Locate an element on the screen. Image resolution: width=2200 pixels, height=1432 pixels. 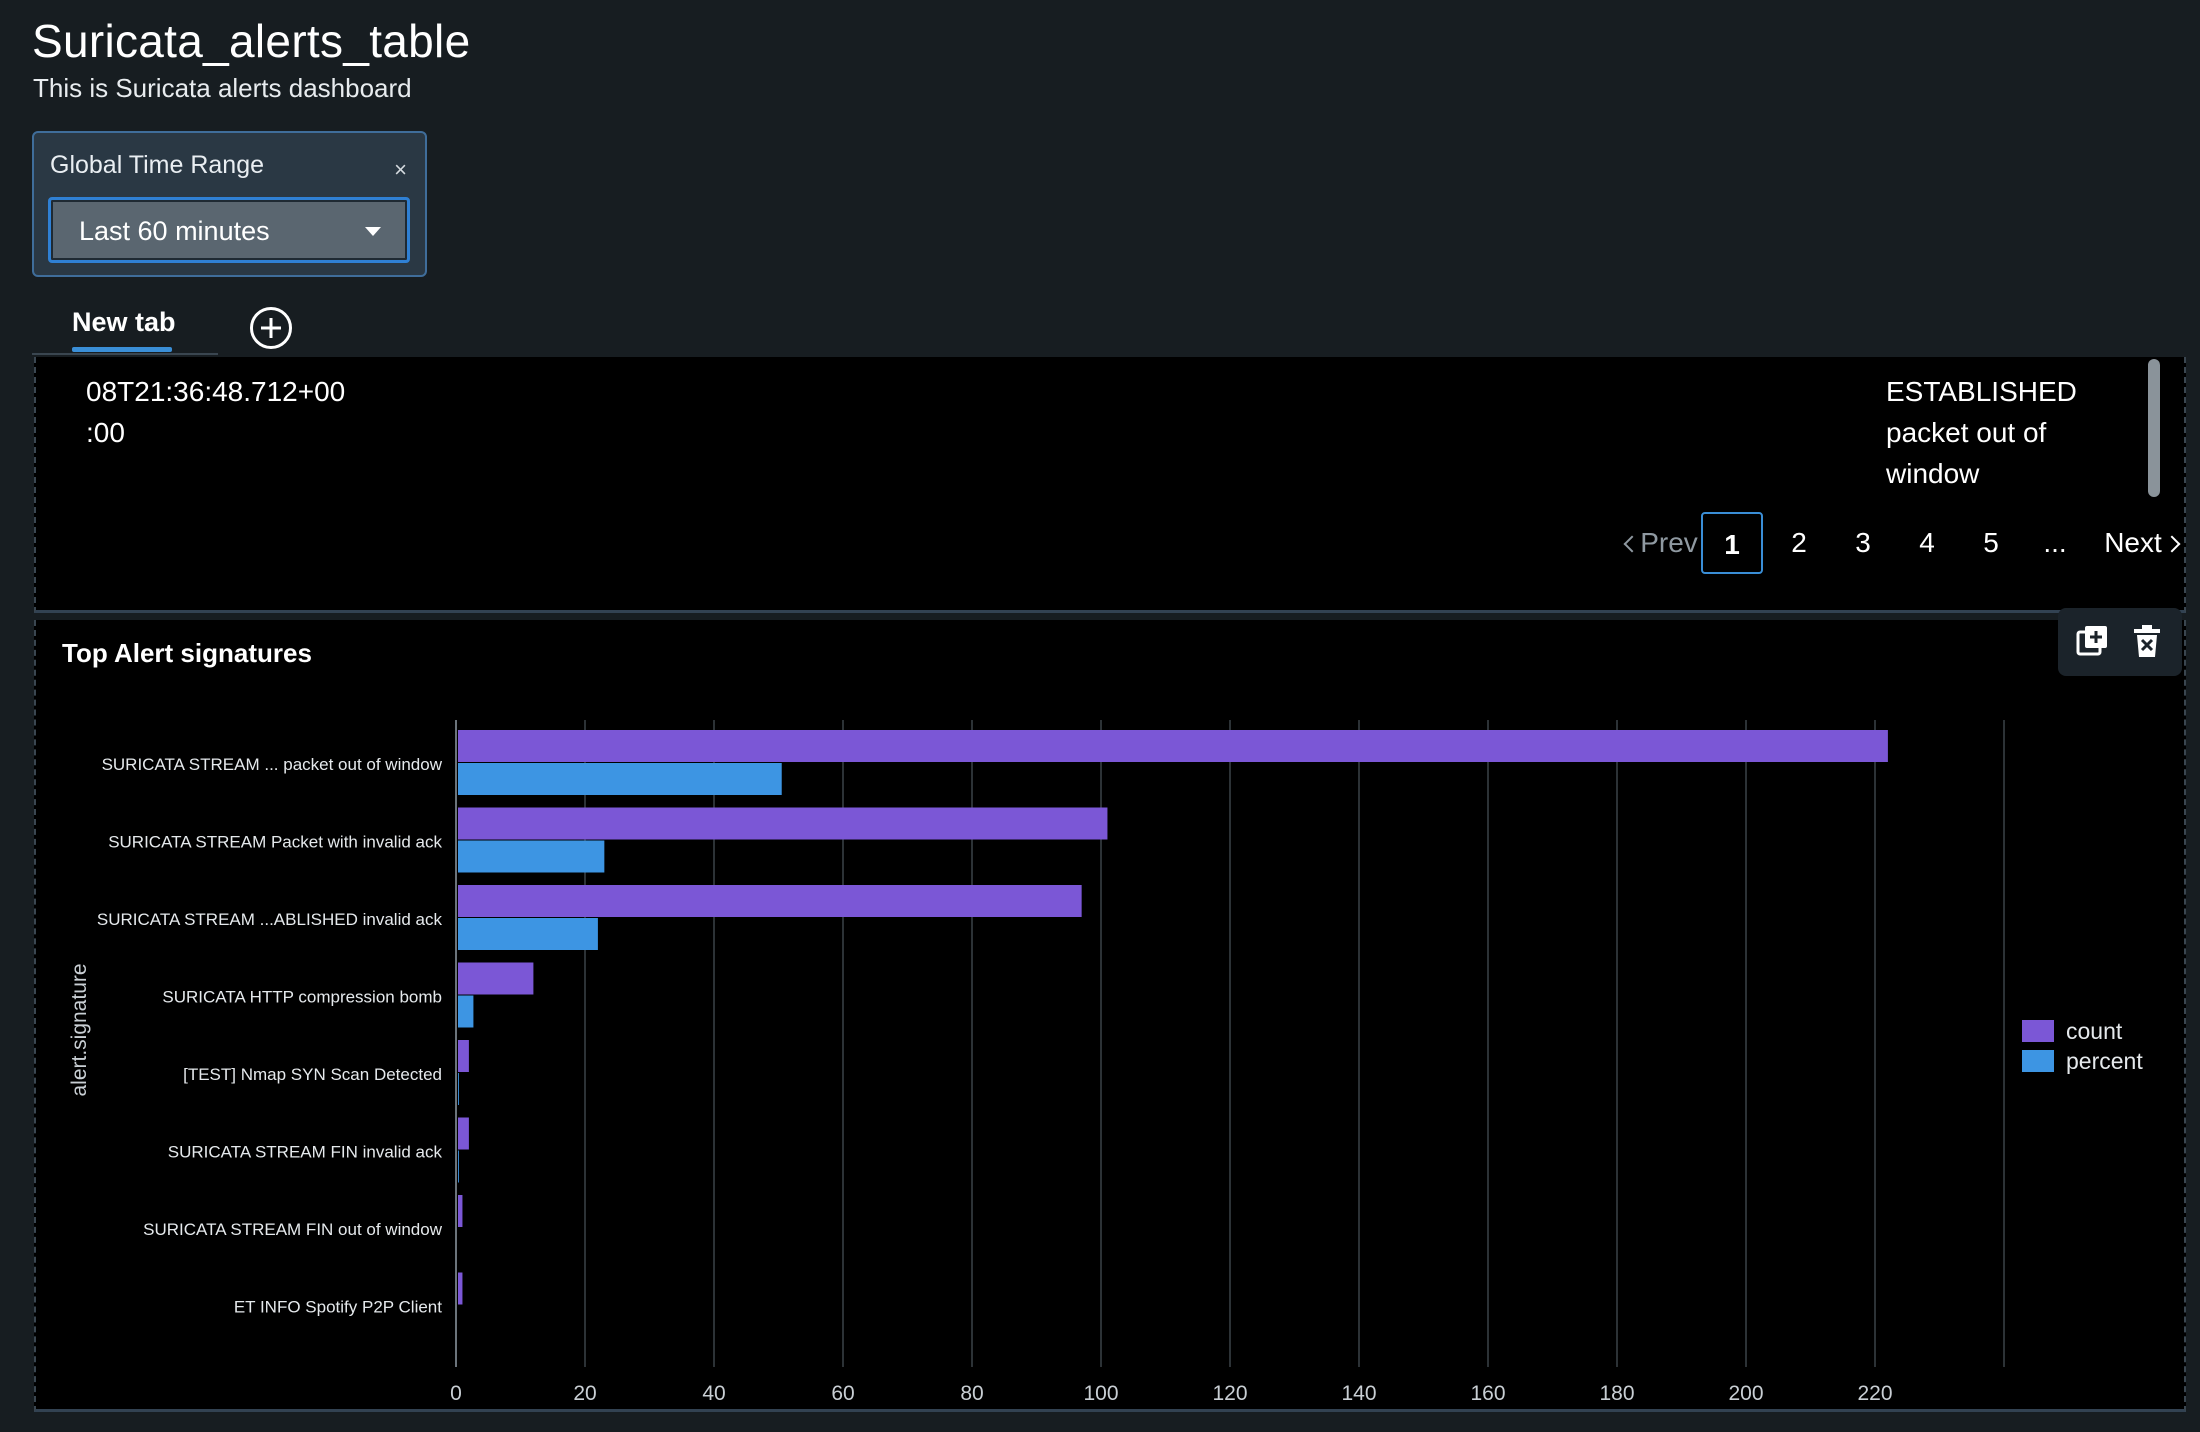
x-tick-label: 140 is located at coordinates (1358, 1393).